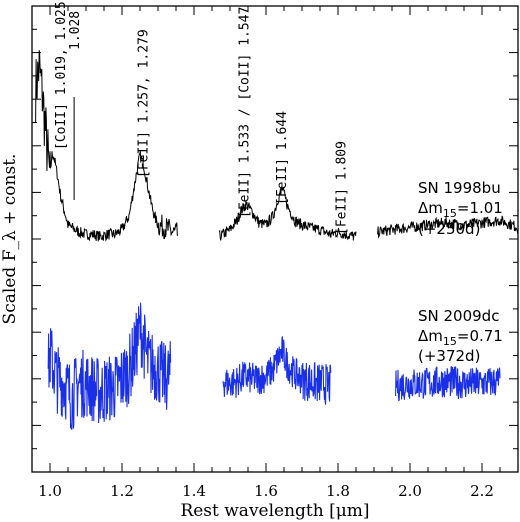  What do you see at coordinates (194, 491) in the screenshot?
I see `x-tick-label: 1.4` at bounding box center [194, 491].